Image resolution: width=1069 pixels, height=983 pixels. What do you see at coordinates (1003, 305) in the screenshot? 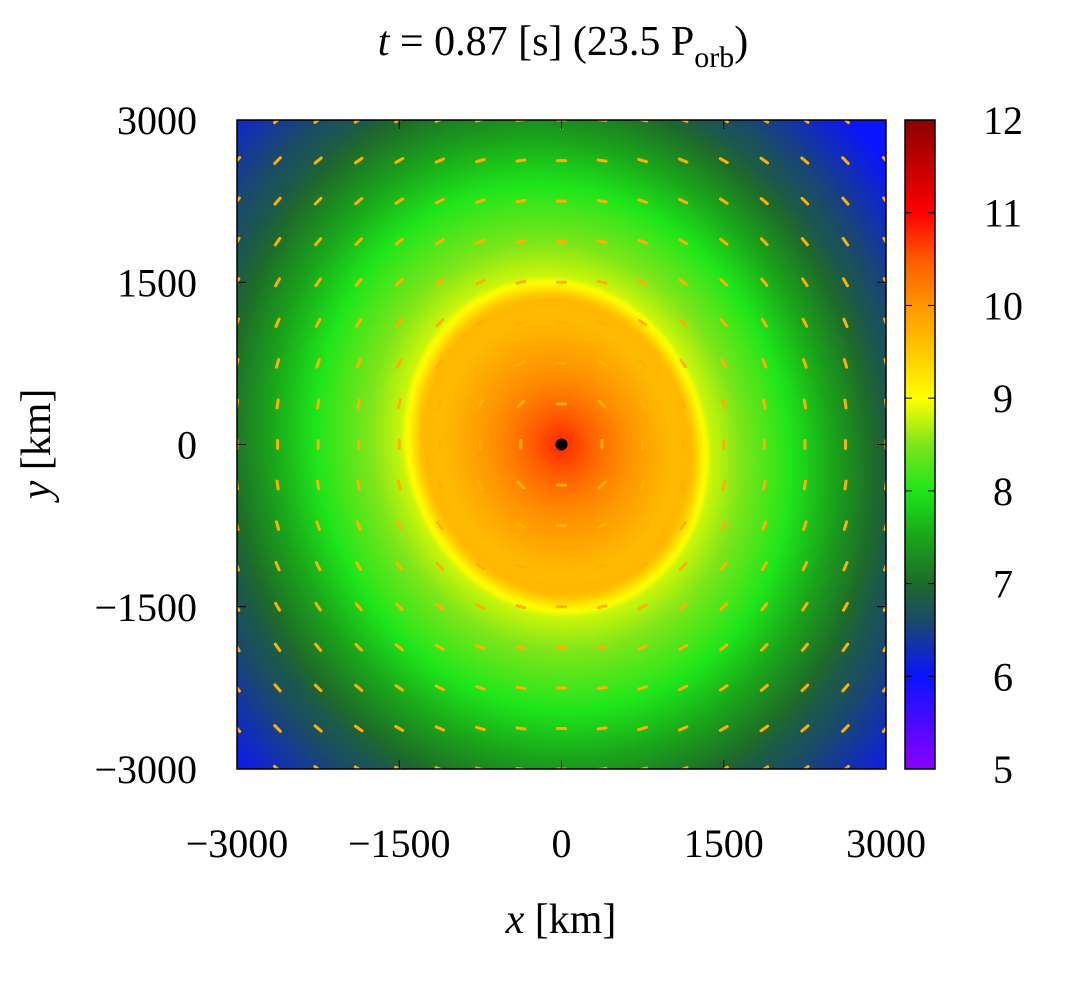
I see `colorbar-tick-label: 10` at bounding box center [1003, 305].